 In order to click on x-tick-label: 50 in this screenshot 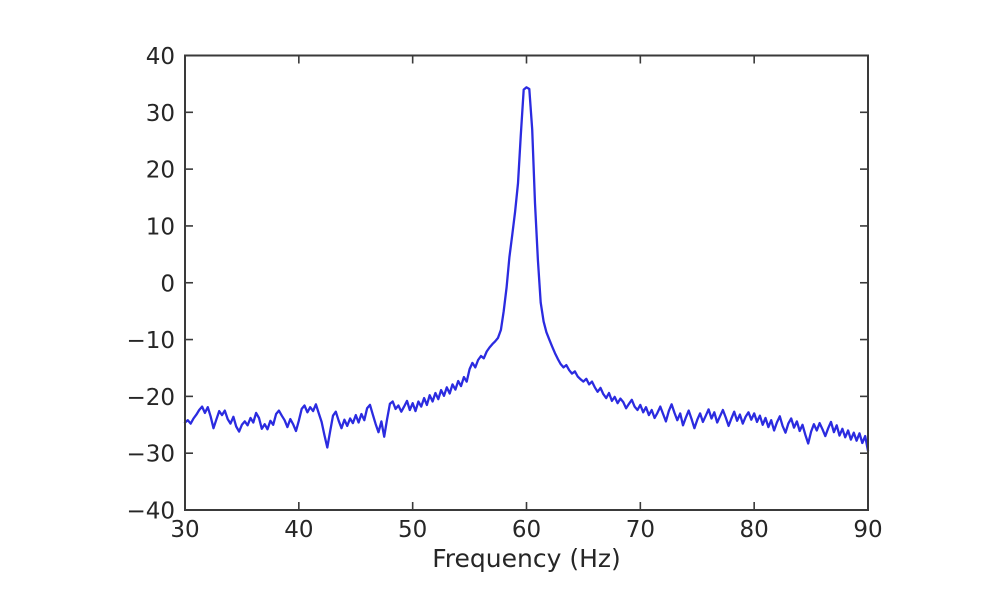, I will do `click(412, 530)`.